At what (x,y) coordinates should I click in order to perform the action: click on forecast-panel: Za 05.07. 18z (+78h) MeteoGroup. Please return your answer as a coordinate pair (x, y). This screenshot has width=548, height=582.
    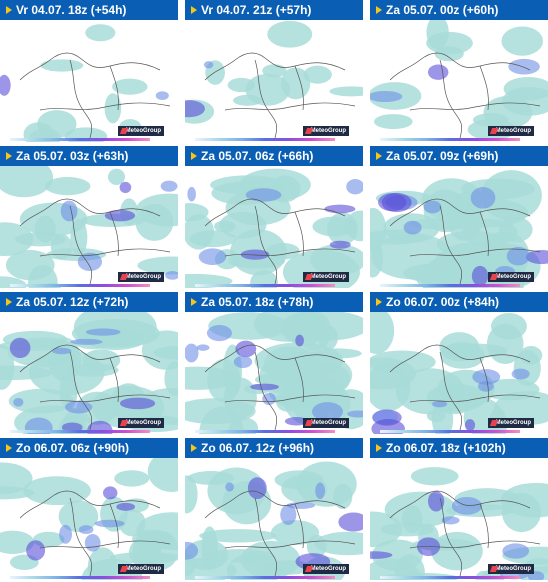
    Looking at the image, I should click on (274, 363).